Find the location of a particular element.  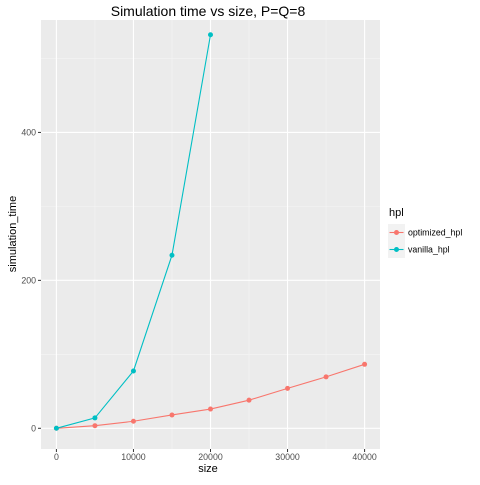

x-tick-label: 0 is located at coordinates (56, 457).